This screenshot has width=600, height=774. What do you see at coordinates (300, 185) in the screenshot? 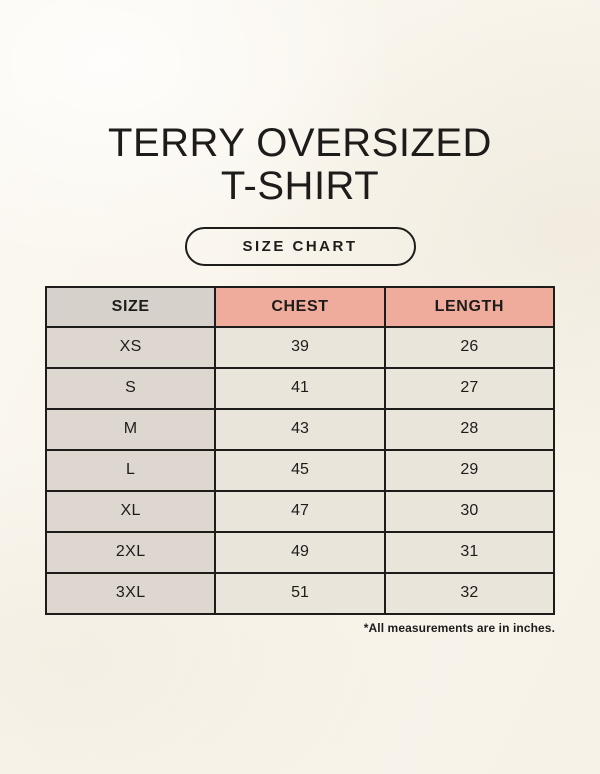
I see `page-title-line2: T-SHIRT` at bounding box center [300, 185].